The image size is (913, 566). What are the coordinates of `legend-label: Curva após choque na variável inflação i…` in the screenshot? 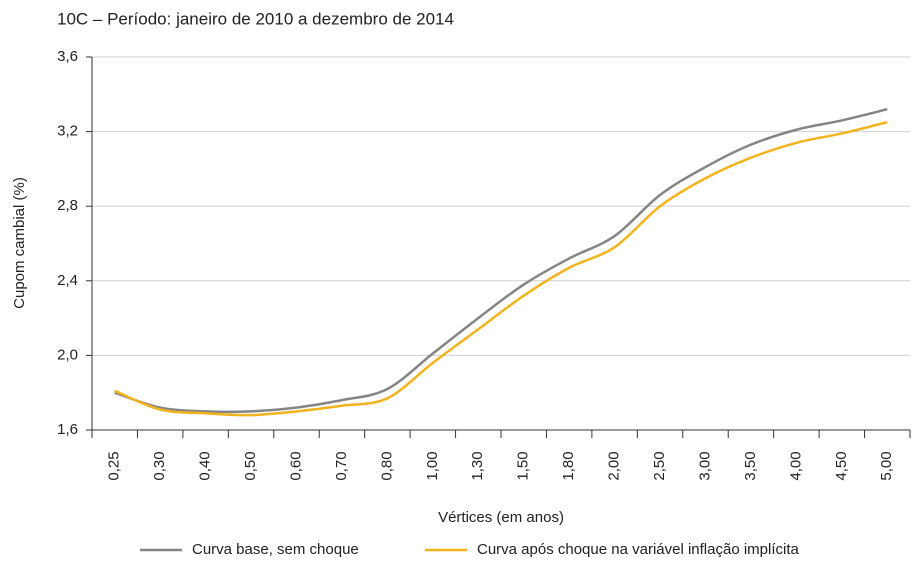 It's located at (638, 549).